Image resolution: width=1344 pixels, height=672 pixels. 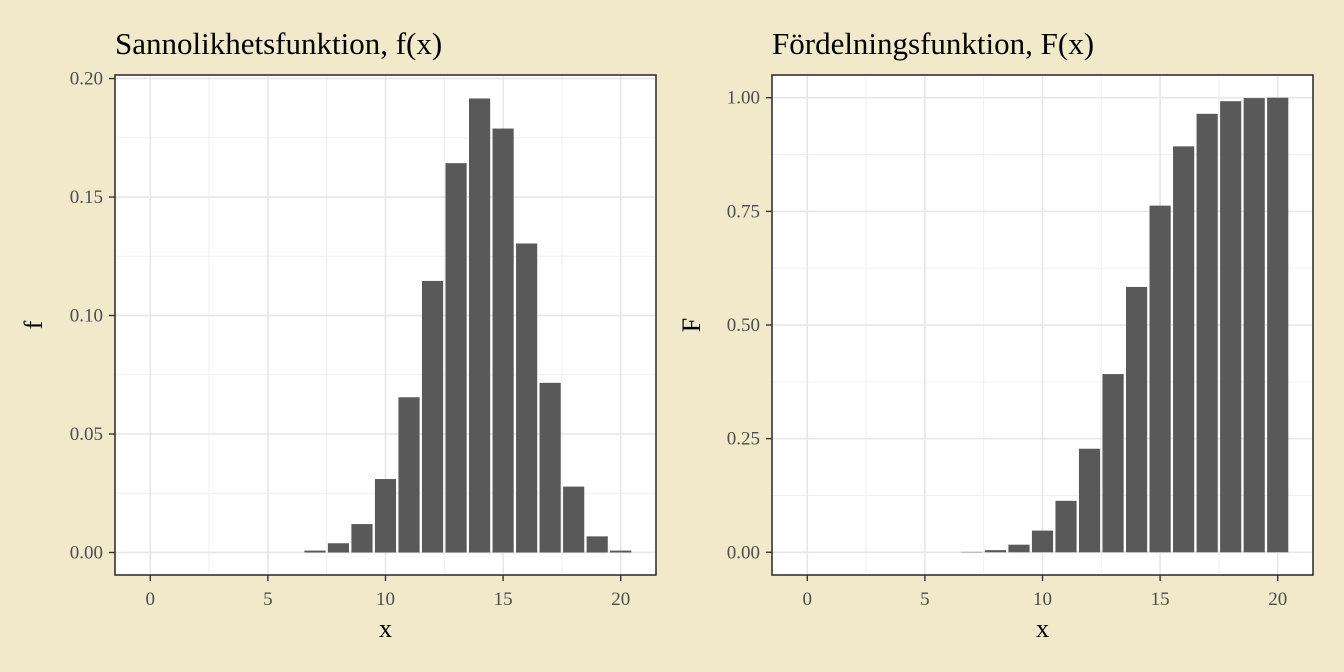 What do you see at coordinates (933, 43) in the screenshot?
I see `chart-title: Fördelningsfunktion, F(x)` at bounding box center [933, 43].